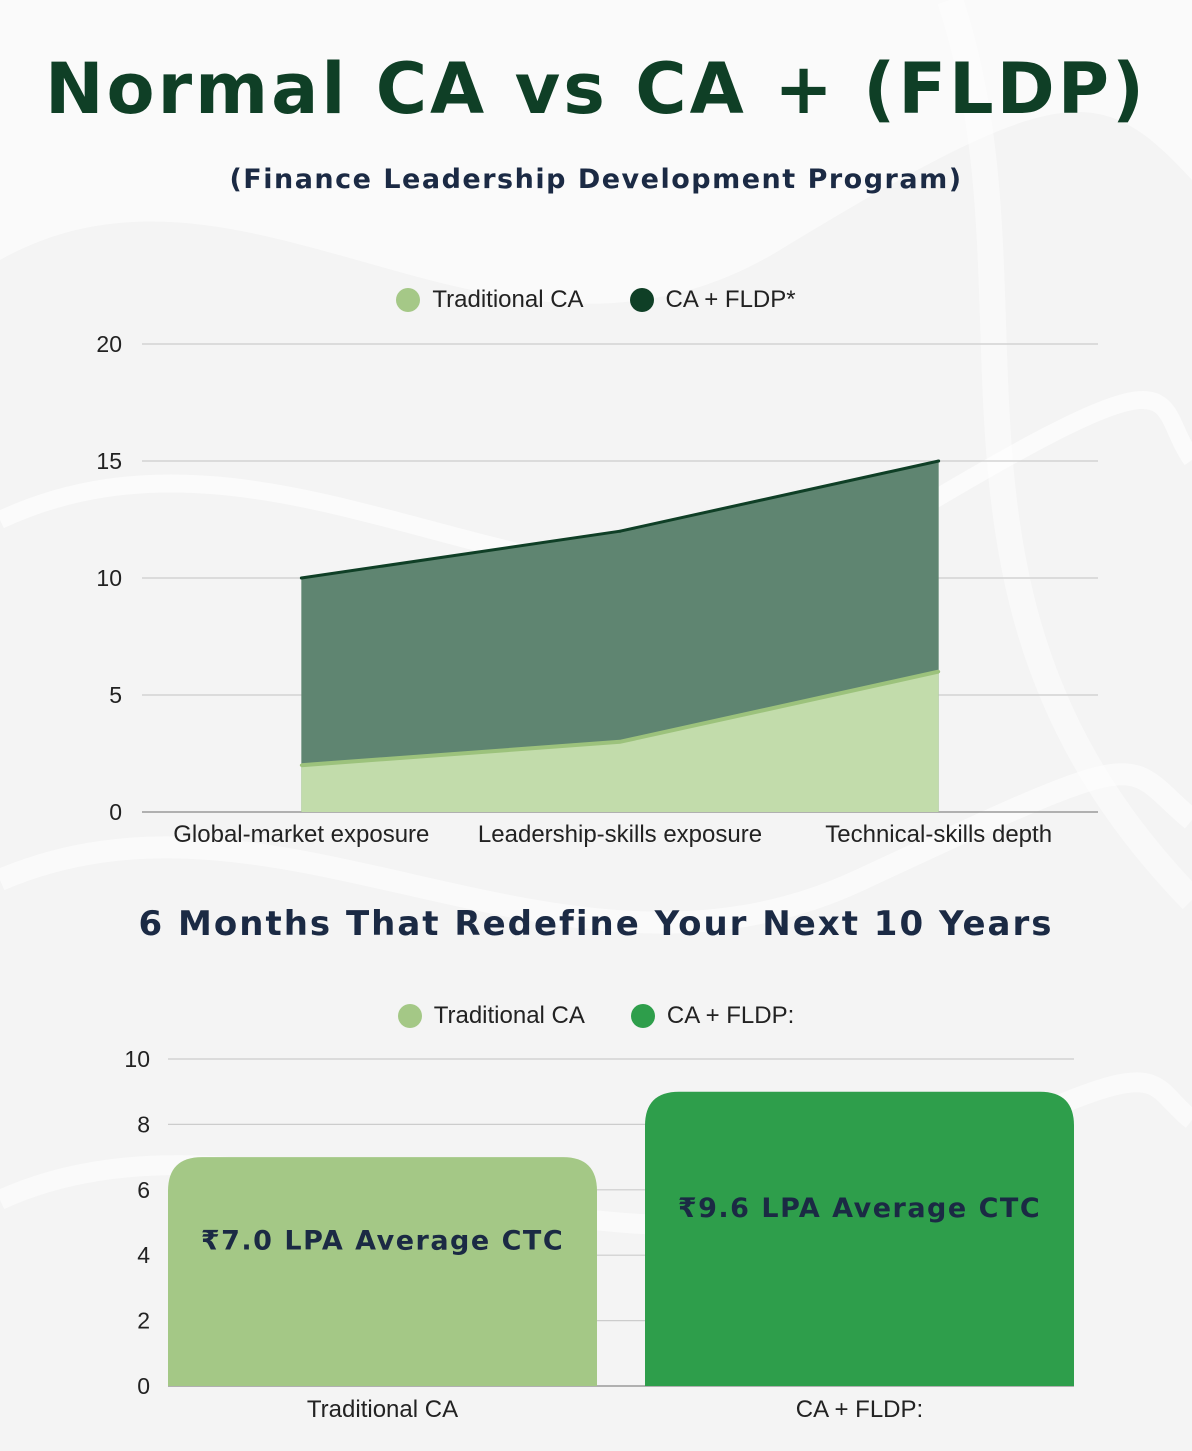 The height and width of the screenshot is (1451, 1192). I want to click on y-tick-label-5: 5, so click(115, 695).